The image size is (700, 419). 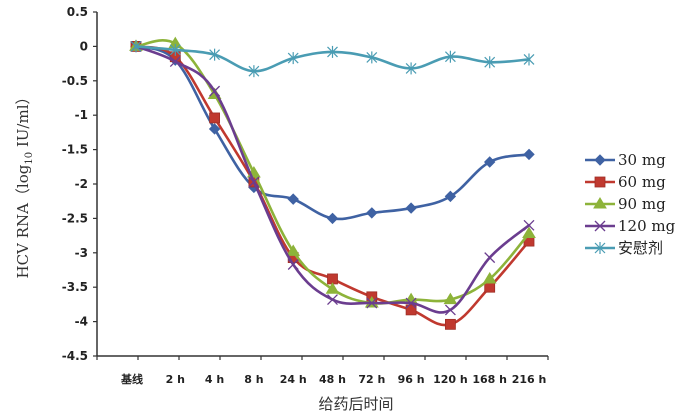 I want to click on x-tick-label: 120 h, so click(x=450, y=379).